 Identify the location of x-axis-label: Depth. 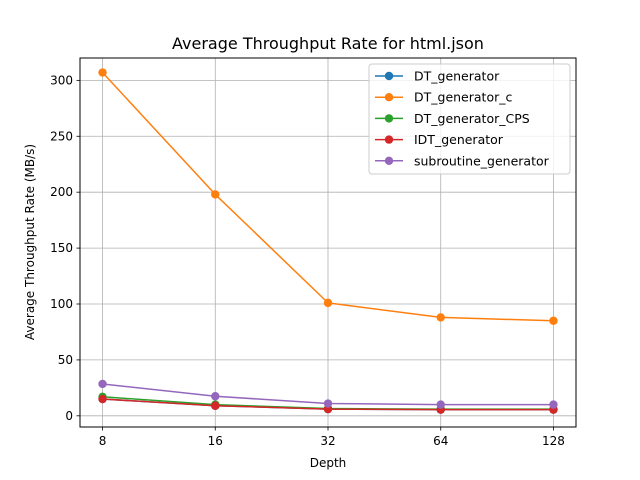
(328, 463).